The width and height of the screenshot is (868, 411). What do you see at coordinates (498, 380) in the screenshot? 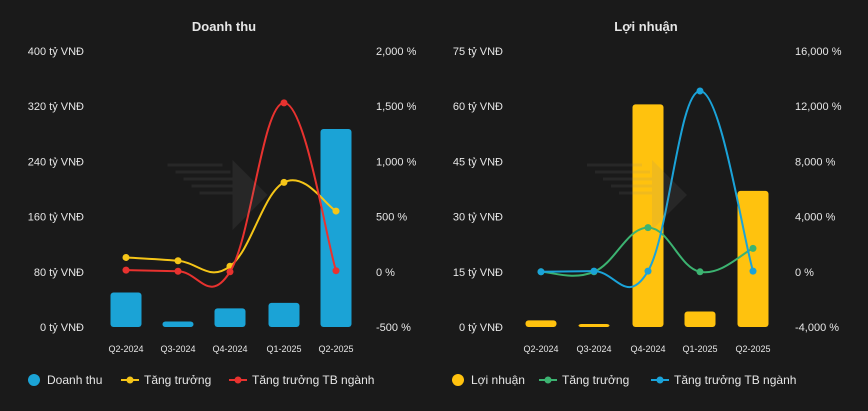
I see `legend-label: Lợi nhuận` at bounding box center [498, 380].